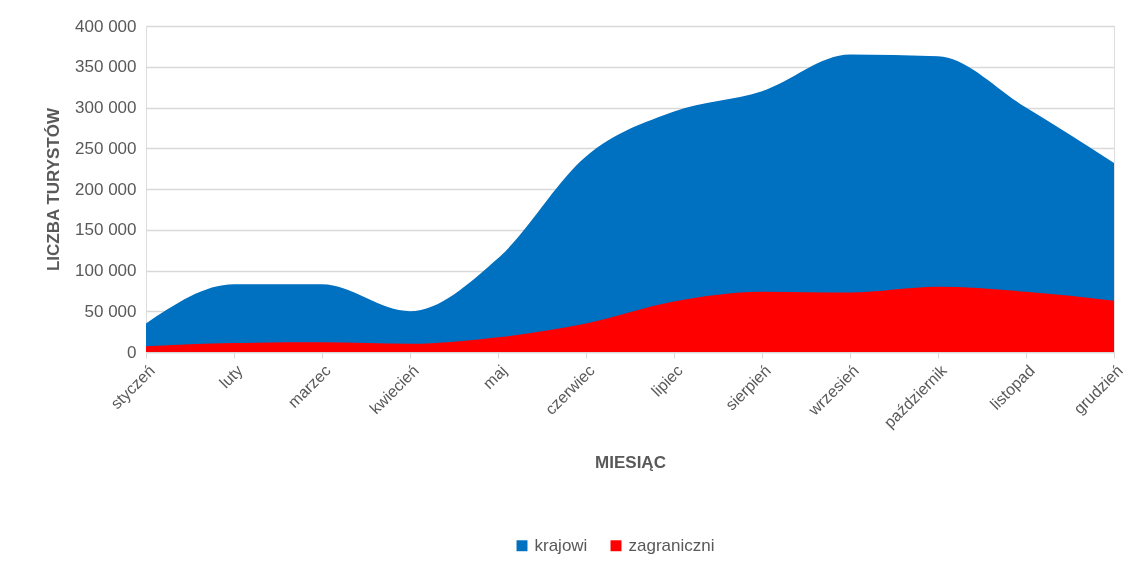 This screenshot has height=572, width=1137. Describe the element at coordinates (106, 67) in the screenshot. I see `y-tick-label: 350 000` at that location.